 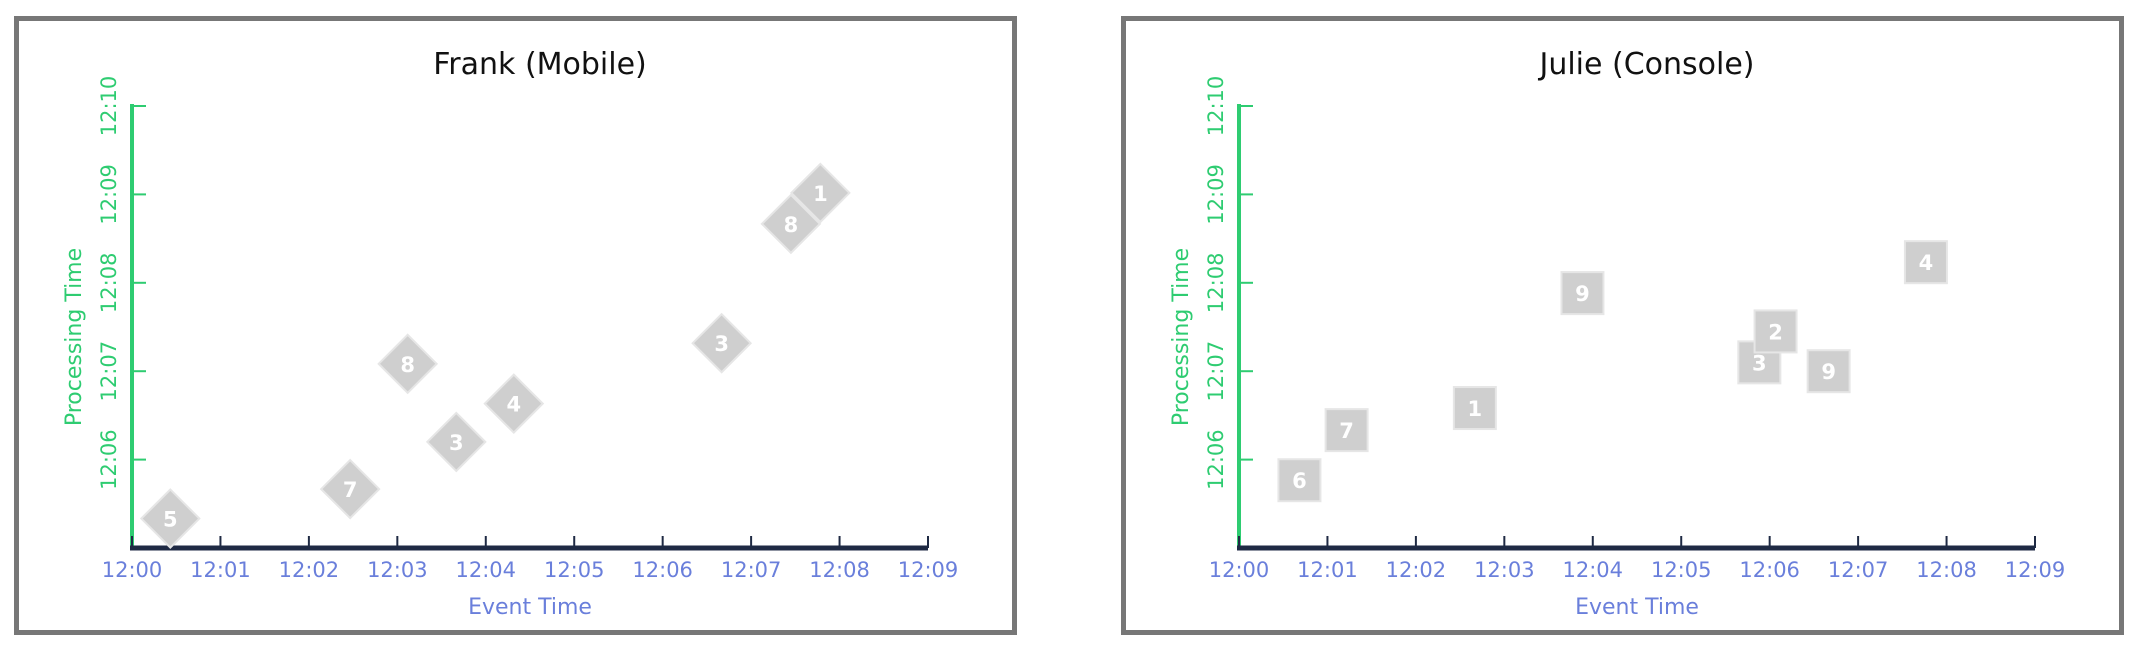 I want to click on data-point: 2, so click(x=1775, y=331).